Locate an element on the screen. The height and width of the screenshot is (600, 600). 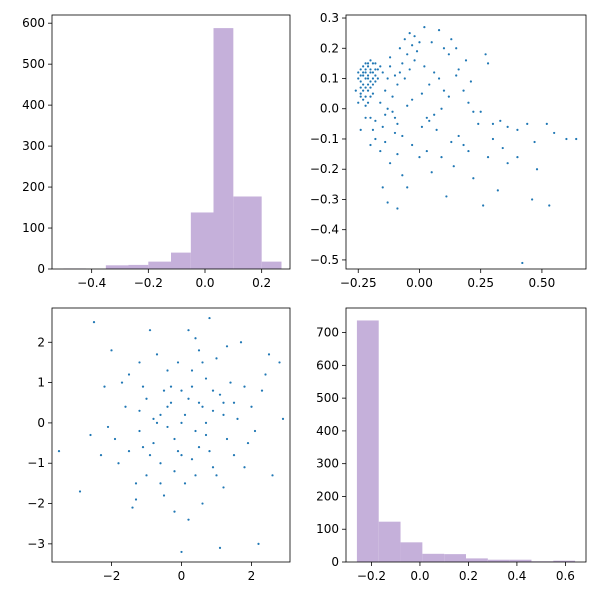
y-tick-label: 0 is located at coordinates (41, 269).